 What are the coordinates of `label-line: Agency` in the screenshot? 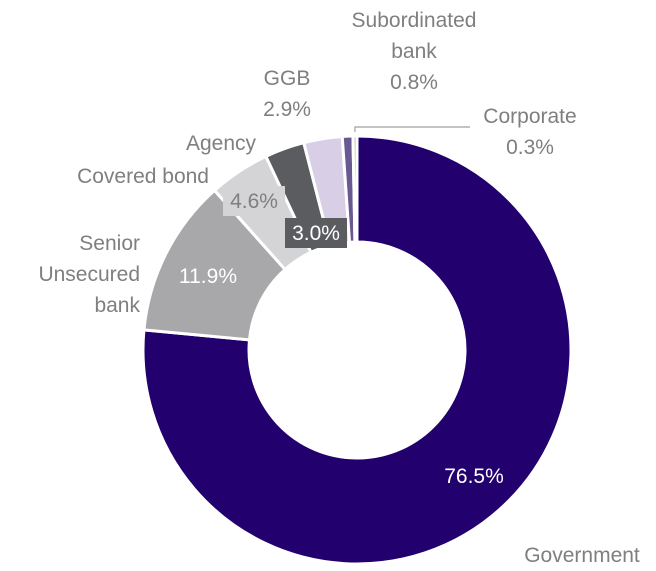 It's located at (221, 143).